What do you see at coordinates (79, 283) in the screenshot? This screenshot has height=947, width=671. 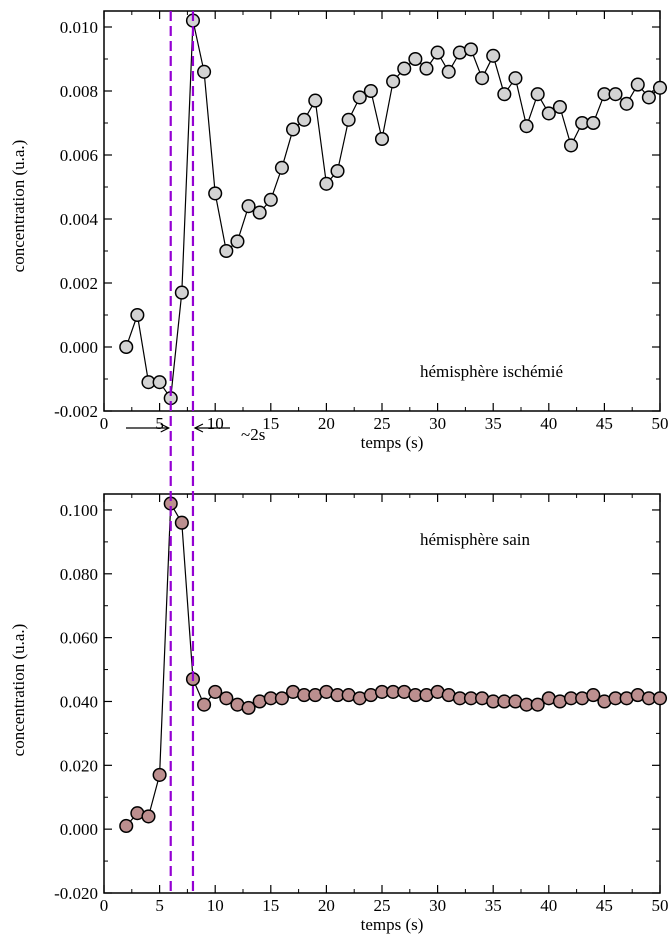 I see `y-tick-label: 0.002` at bounding box center [79, 283].